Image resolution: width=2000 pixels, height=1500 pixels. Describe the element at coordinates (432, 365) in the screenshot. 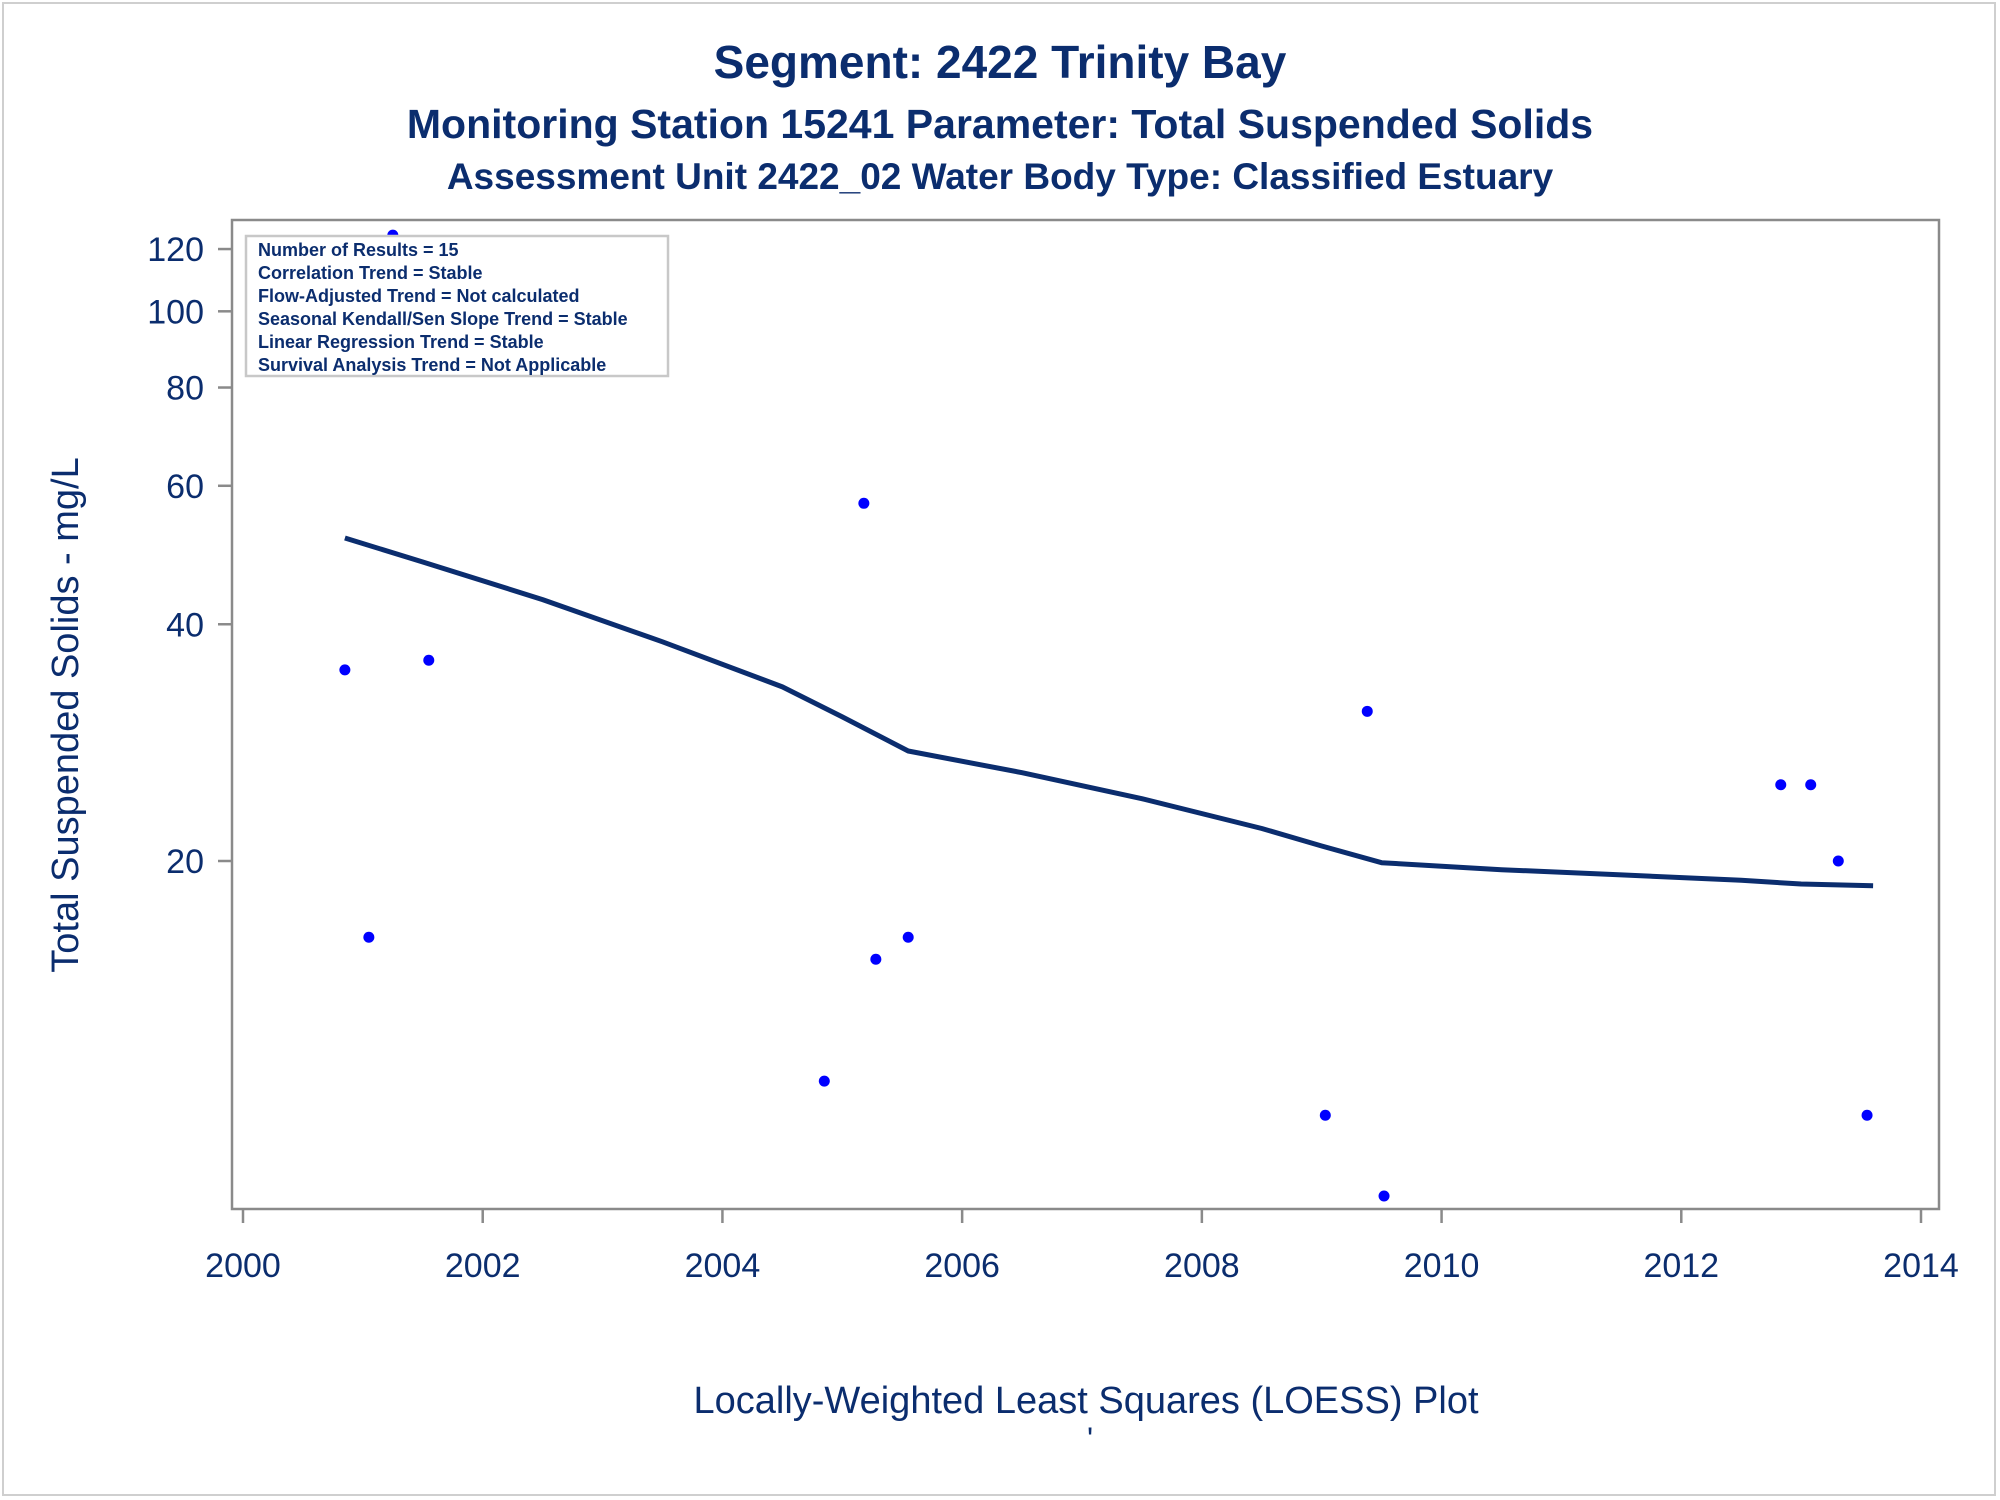

I see `stats-line: Survival Analysis Trend = Not Applicable` at that location.